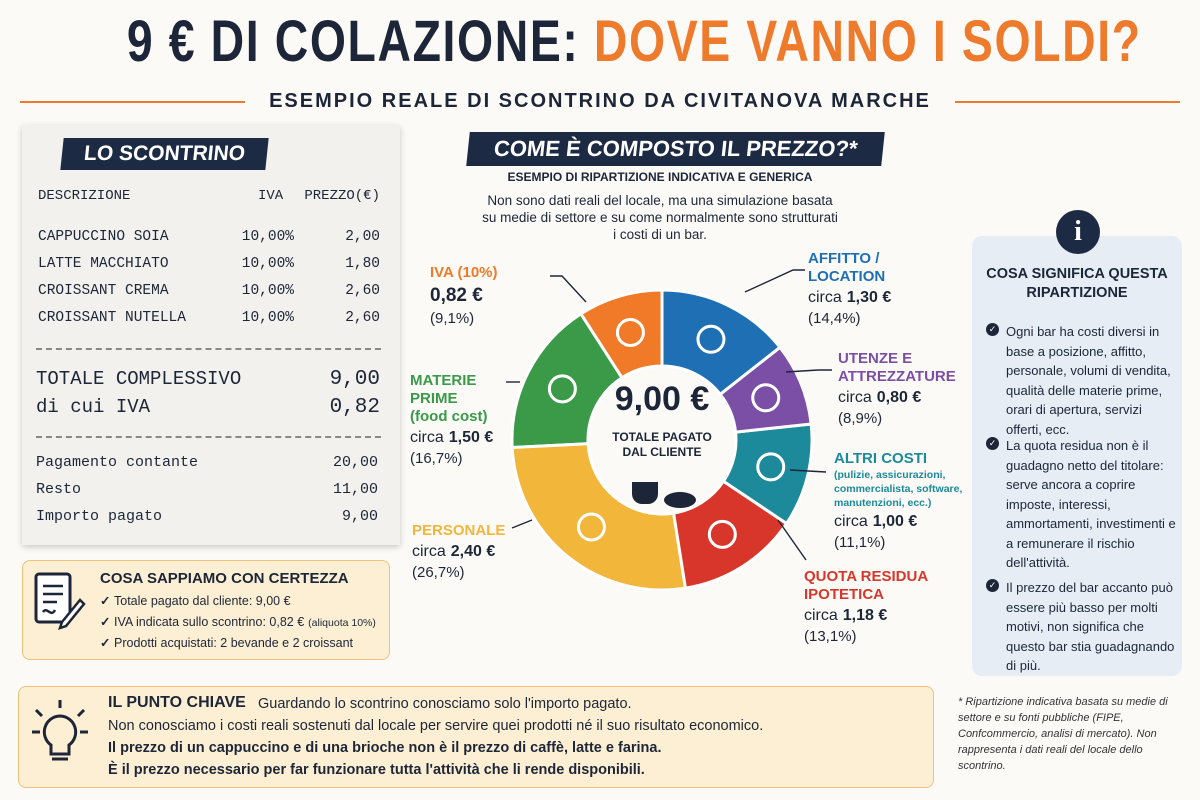  I want to click on item-name: CROISSANT CREMA, so click(103, 291).